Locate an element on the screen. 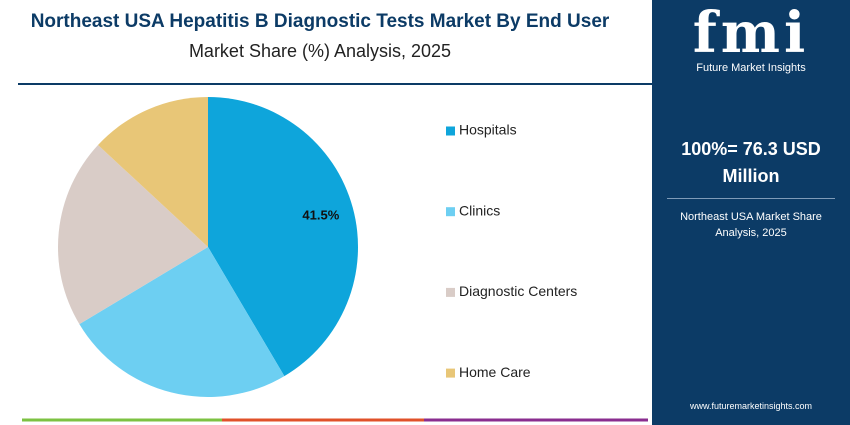 Image resolution: width=850 pixels, height=425 pixels. brand: Future Market Insights is located at coordinates (751, 68).